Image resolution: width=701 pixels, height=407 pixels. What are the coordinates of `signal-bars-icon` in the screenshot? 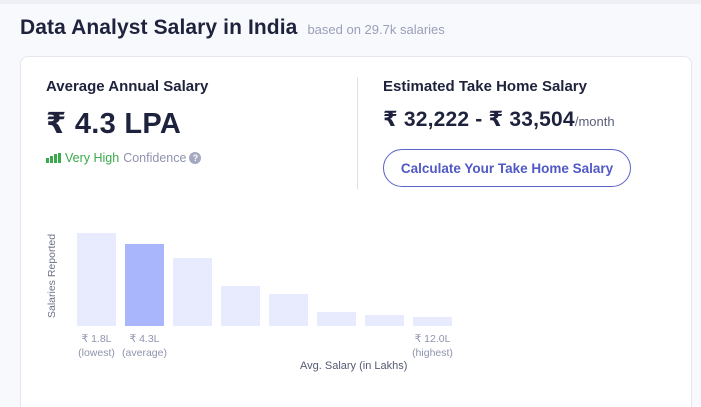 It's located at (53, 158).